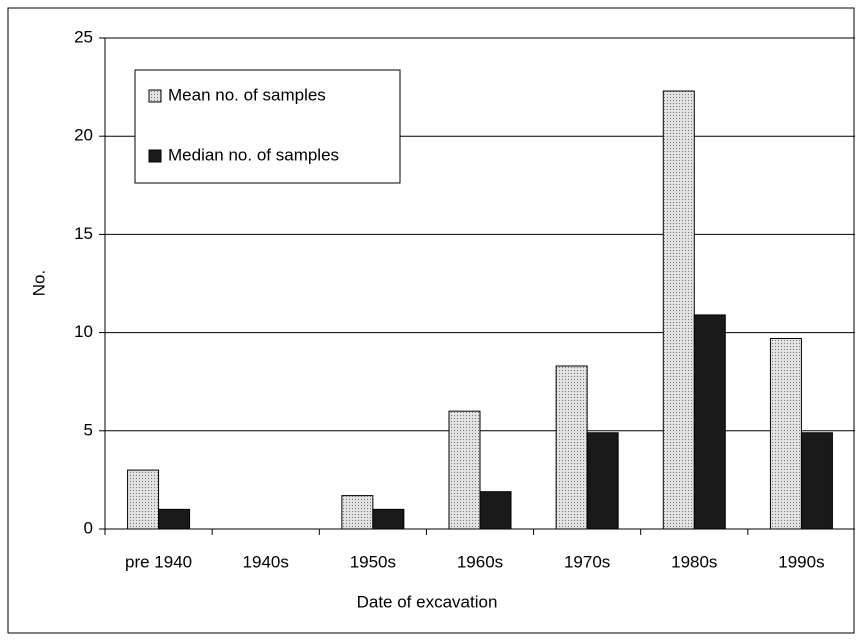 This screenshot has height=643, width=856. I want to click on y-tick-label: 10, so click(83, 331).